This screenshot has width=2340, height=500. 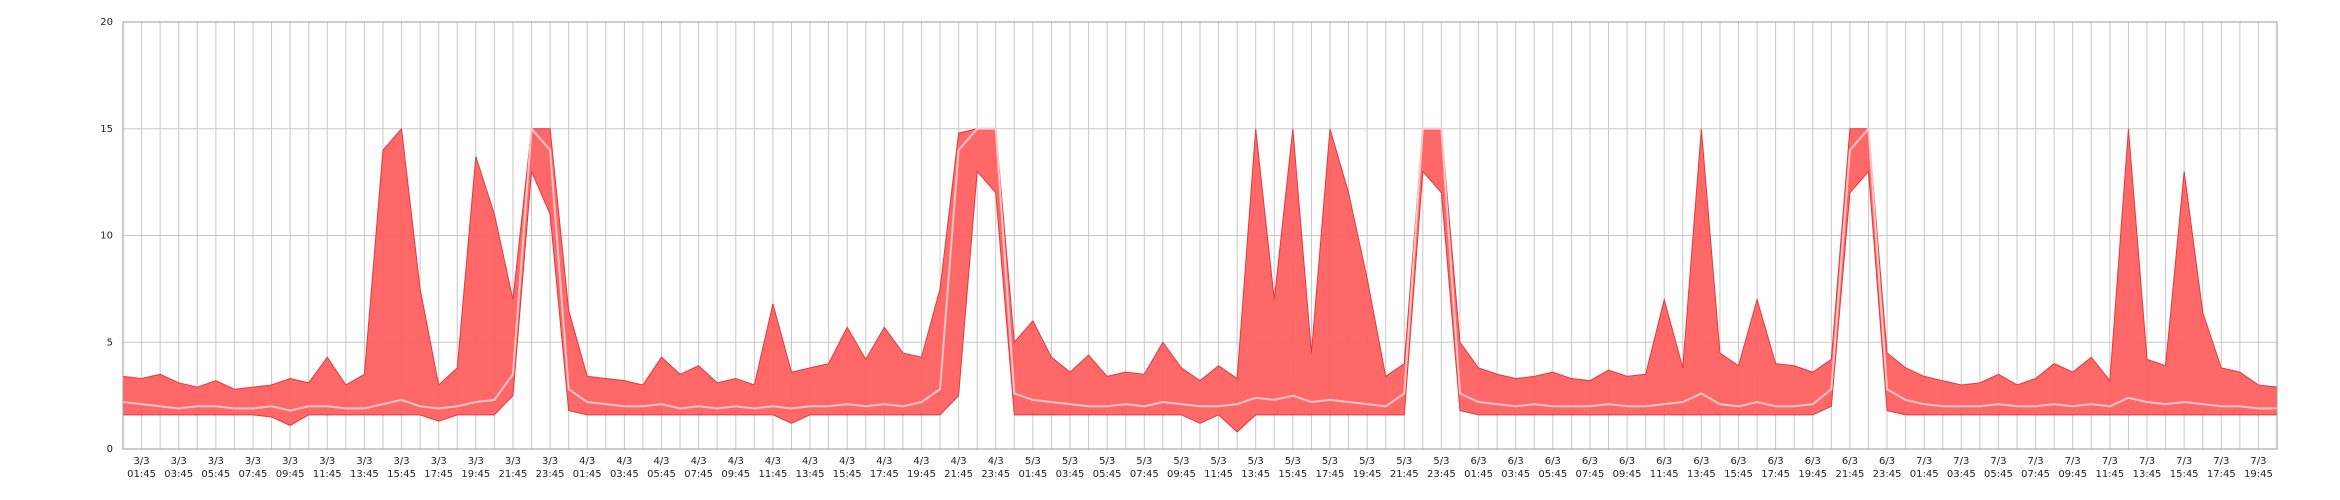 What do you see at coordinates (110, 342) in the screenshot?
I see `y-tick-label: 5` at bounding box center [110, 342].